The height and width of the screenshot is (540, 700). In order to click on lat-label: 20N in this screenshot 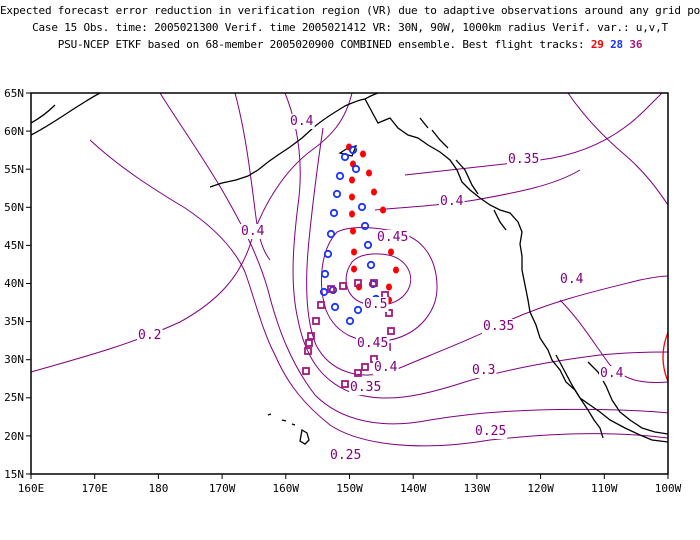, I will do `click(14, 436)`.